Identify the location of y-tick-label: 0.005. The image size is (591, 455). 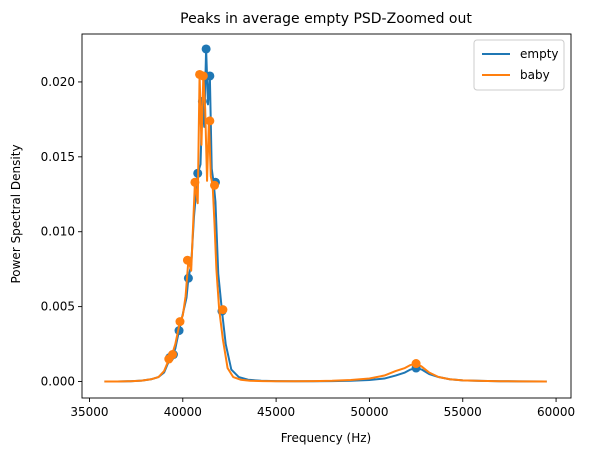
(58, 307).